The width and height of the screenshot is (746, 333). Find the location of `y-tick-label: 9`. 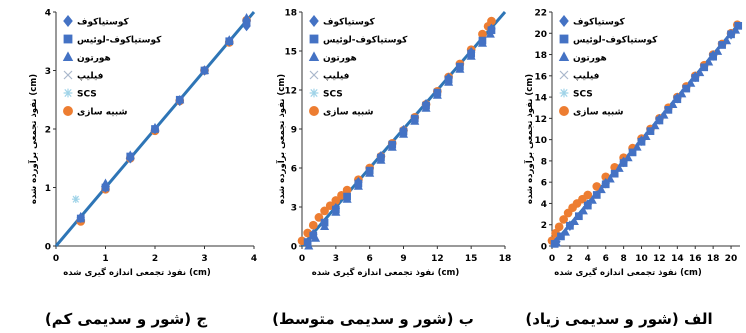

y-tick-label: 9 is located at coordinates (294, 131).